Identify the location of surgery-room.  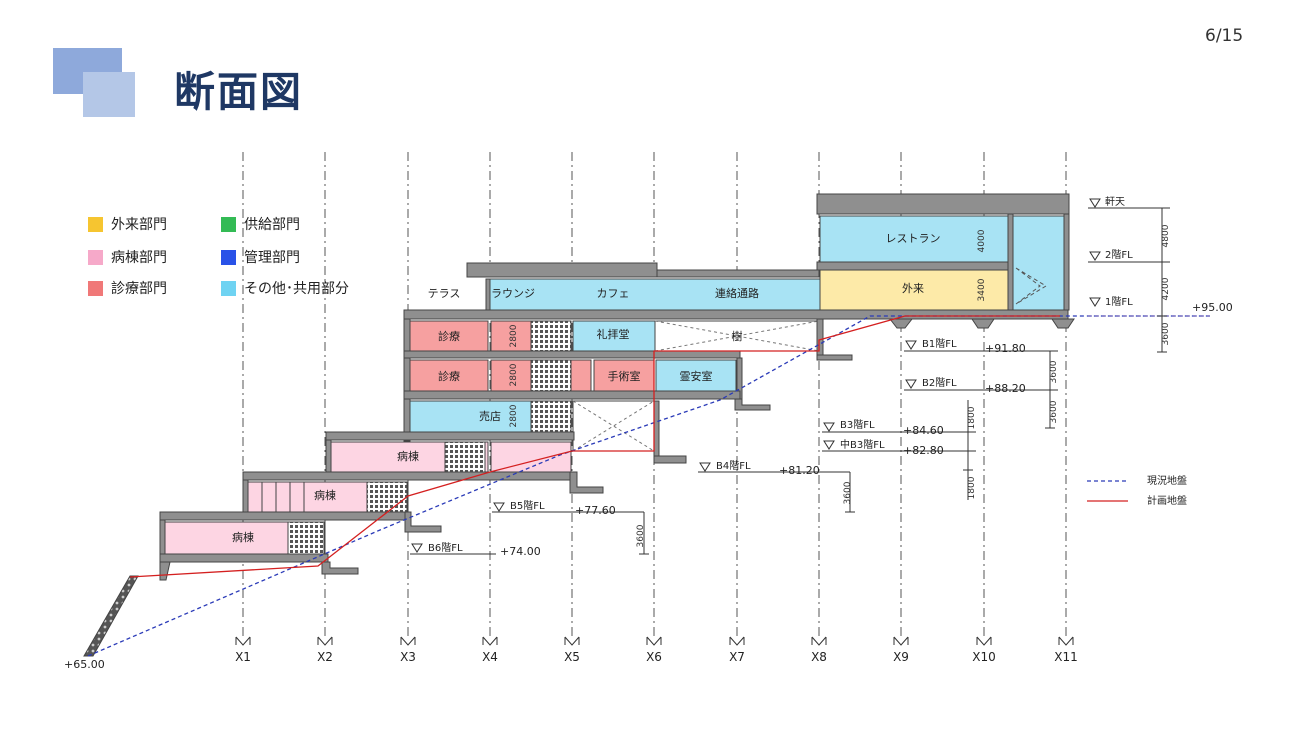
(624, 375).